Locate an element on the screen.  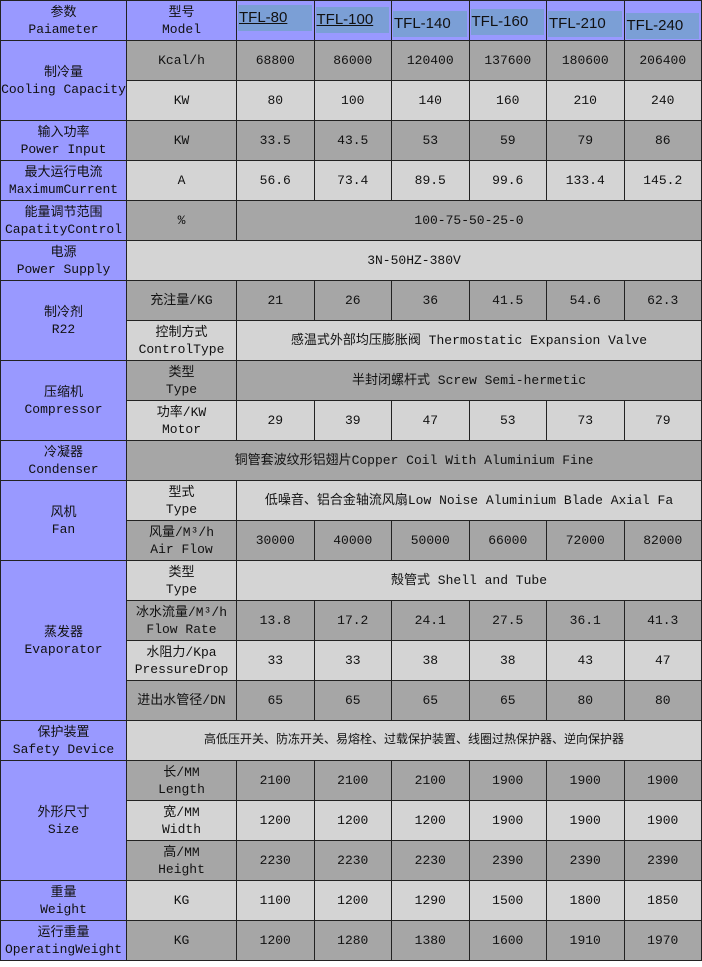
group-label: 保护装置 Safety Device is located at coordinates (63, 740).